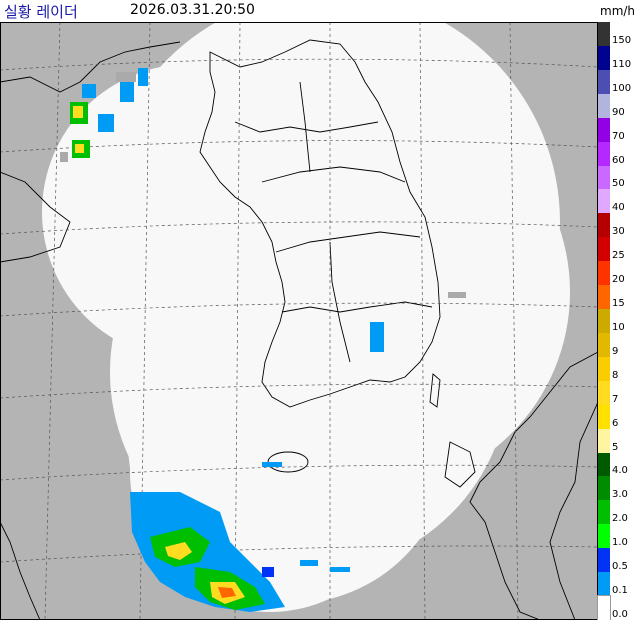  What do you see at coordinates (617, 11) in the screenshot?
I see `legend-unit: mm/h` at bounding box center [617, 11].